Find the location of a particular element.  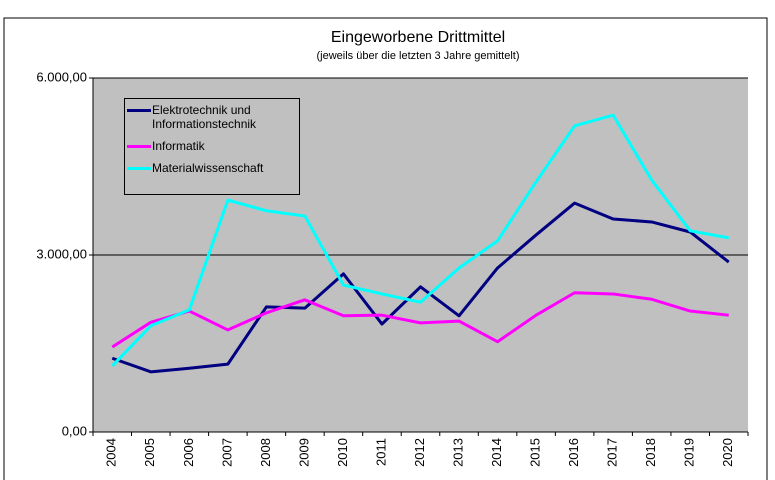

x-tick-label: 2018 is located at coordinates (650, 452).